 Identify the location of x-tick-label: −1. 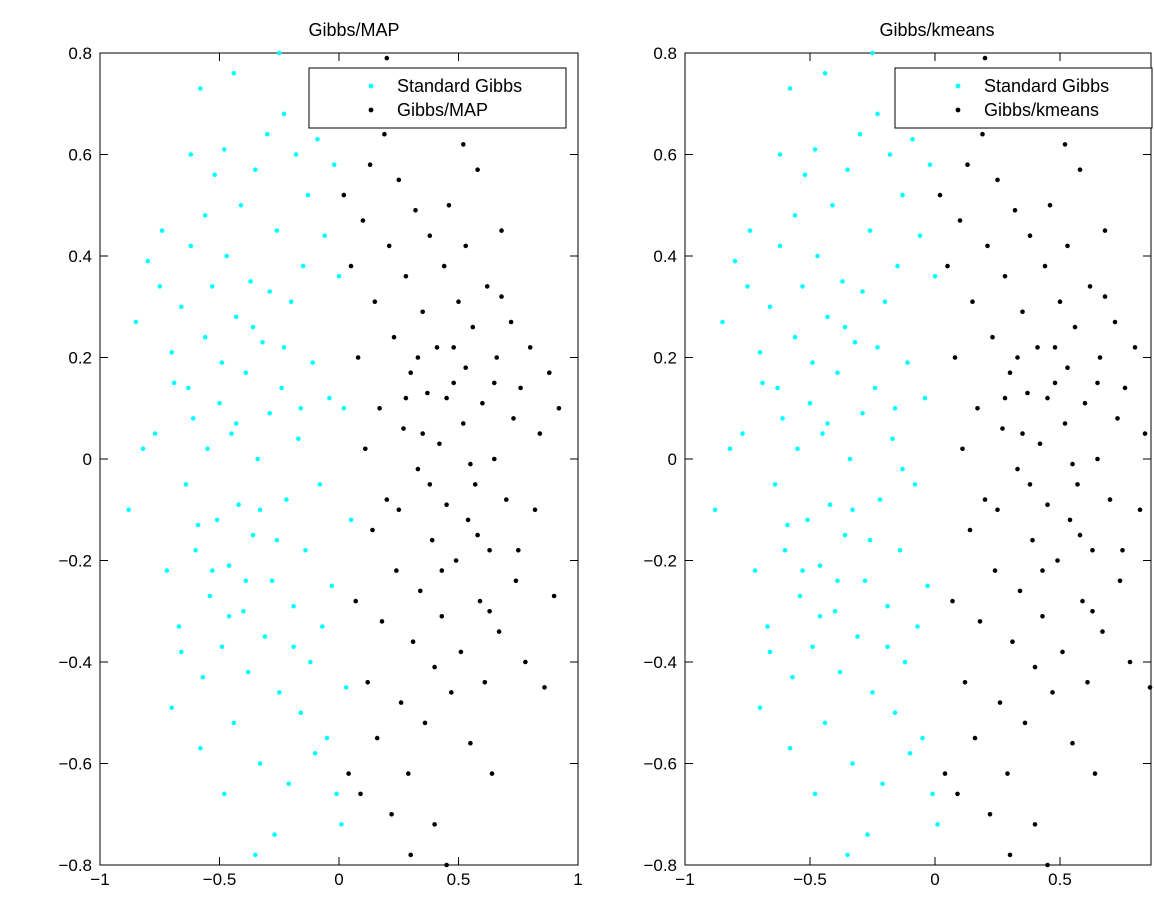
(99, 879).